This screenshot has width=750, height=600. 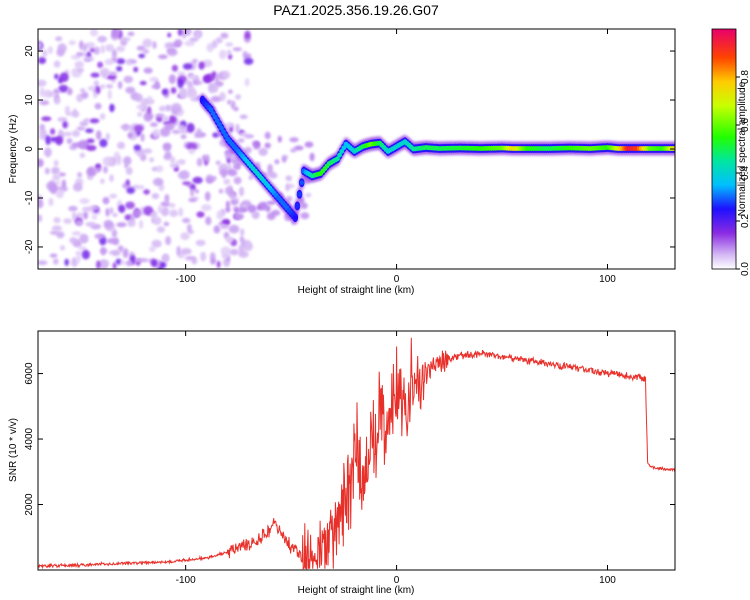 What do you see at coordinates (607, 279) in the screenshot?
I see `x-tick-label: 100` at bounding box center [607, 279].